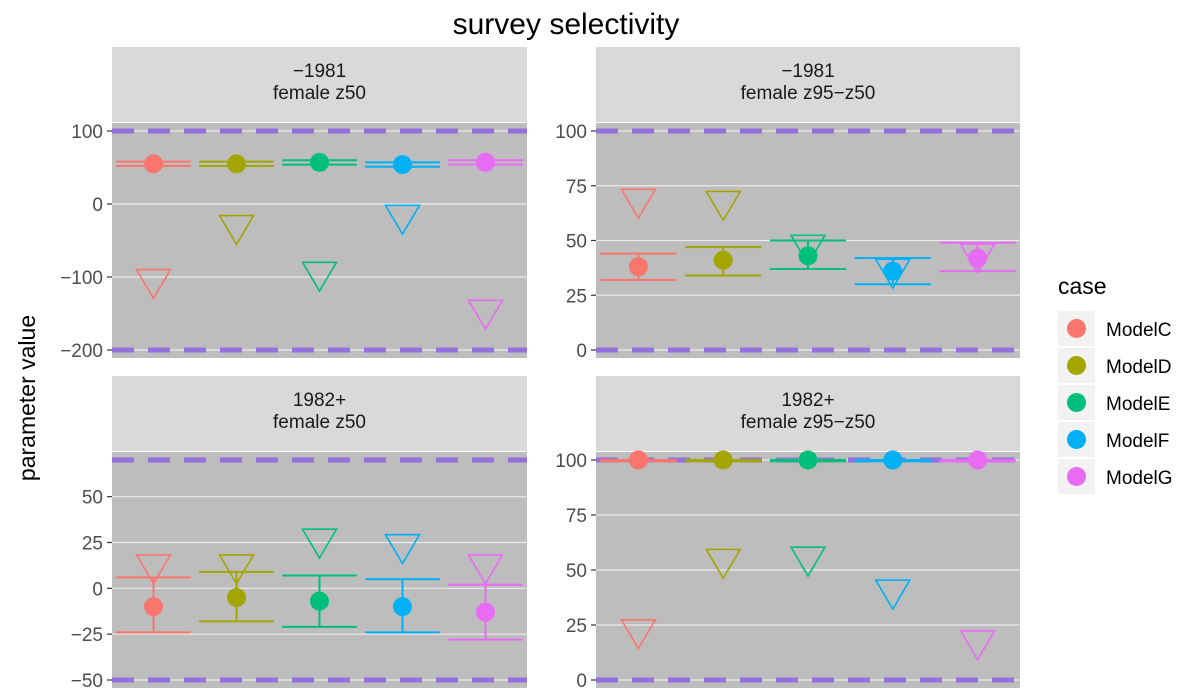  I want to click on y-axis-title: parameter value, so click(27, 398).